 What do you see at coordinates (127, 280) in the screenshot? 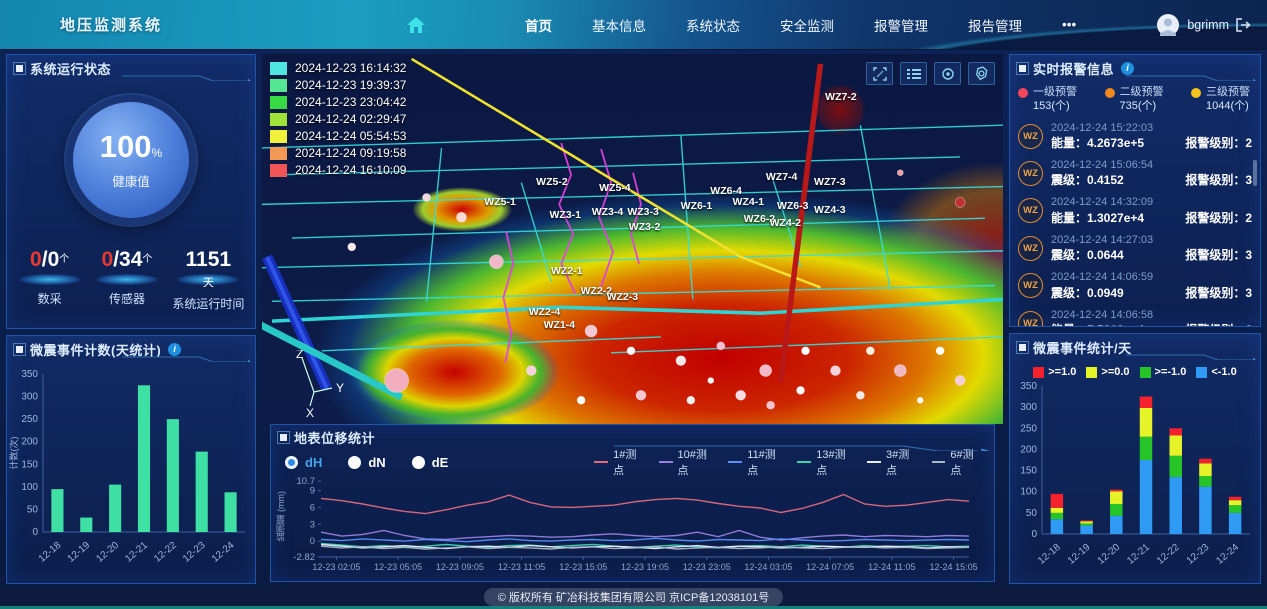
I see `stat-sensors: 0/34个 传感器` at bounding box center [127, 280].